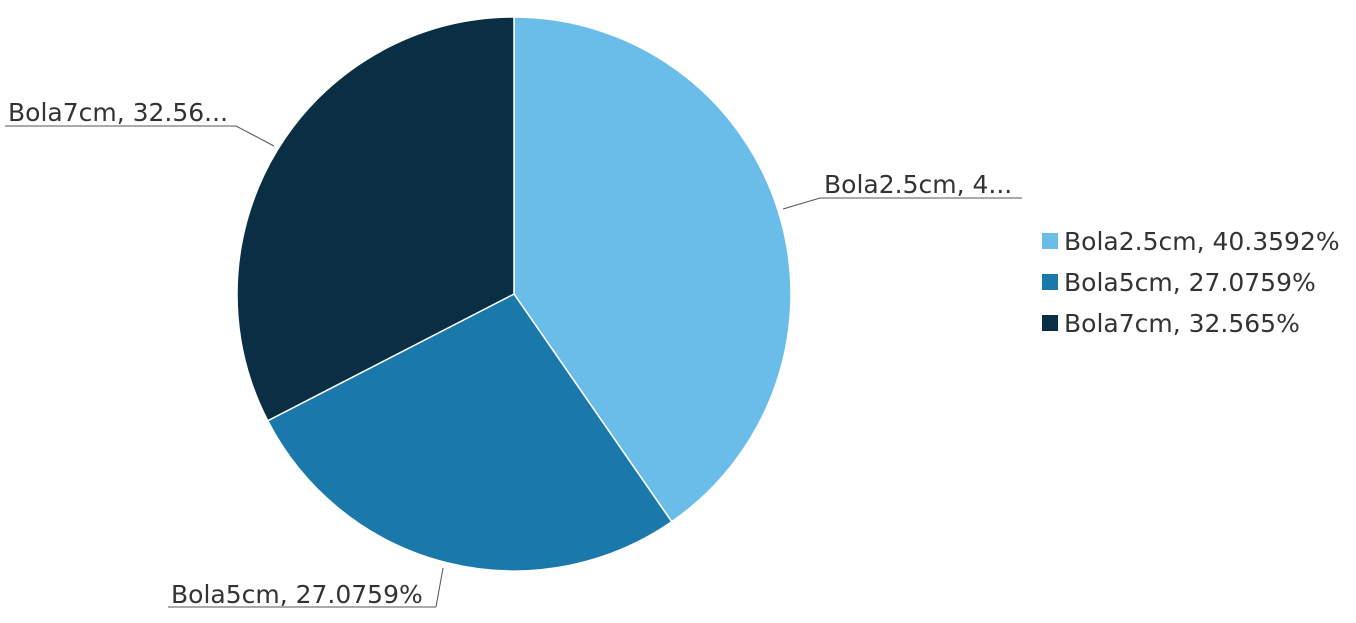  I want to click on legend-label: Bola2.5cm, 40.3592%, so click(1202, 241).